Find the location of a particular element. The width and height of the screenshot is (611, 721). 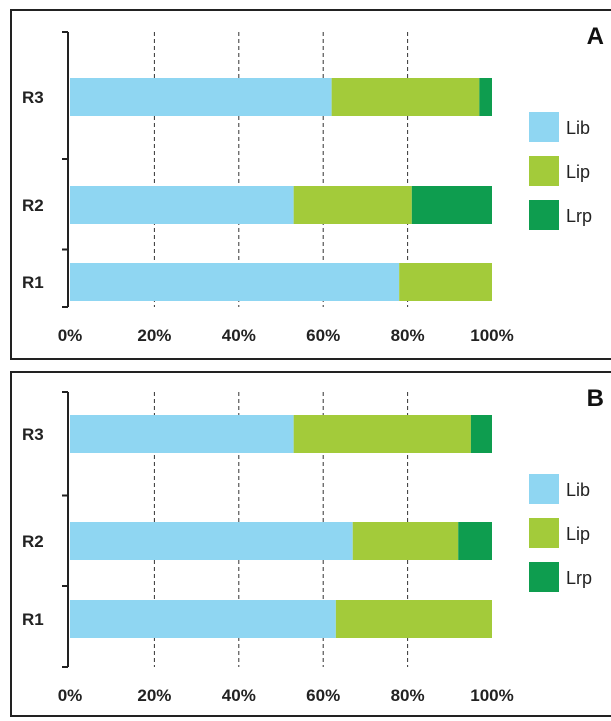

panel-label: B is located at coordinates (595, 398).